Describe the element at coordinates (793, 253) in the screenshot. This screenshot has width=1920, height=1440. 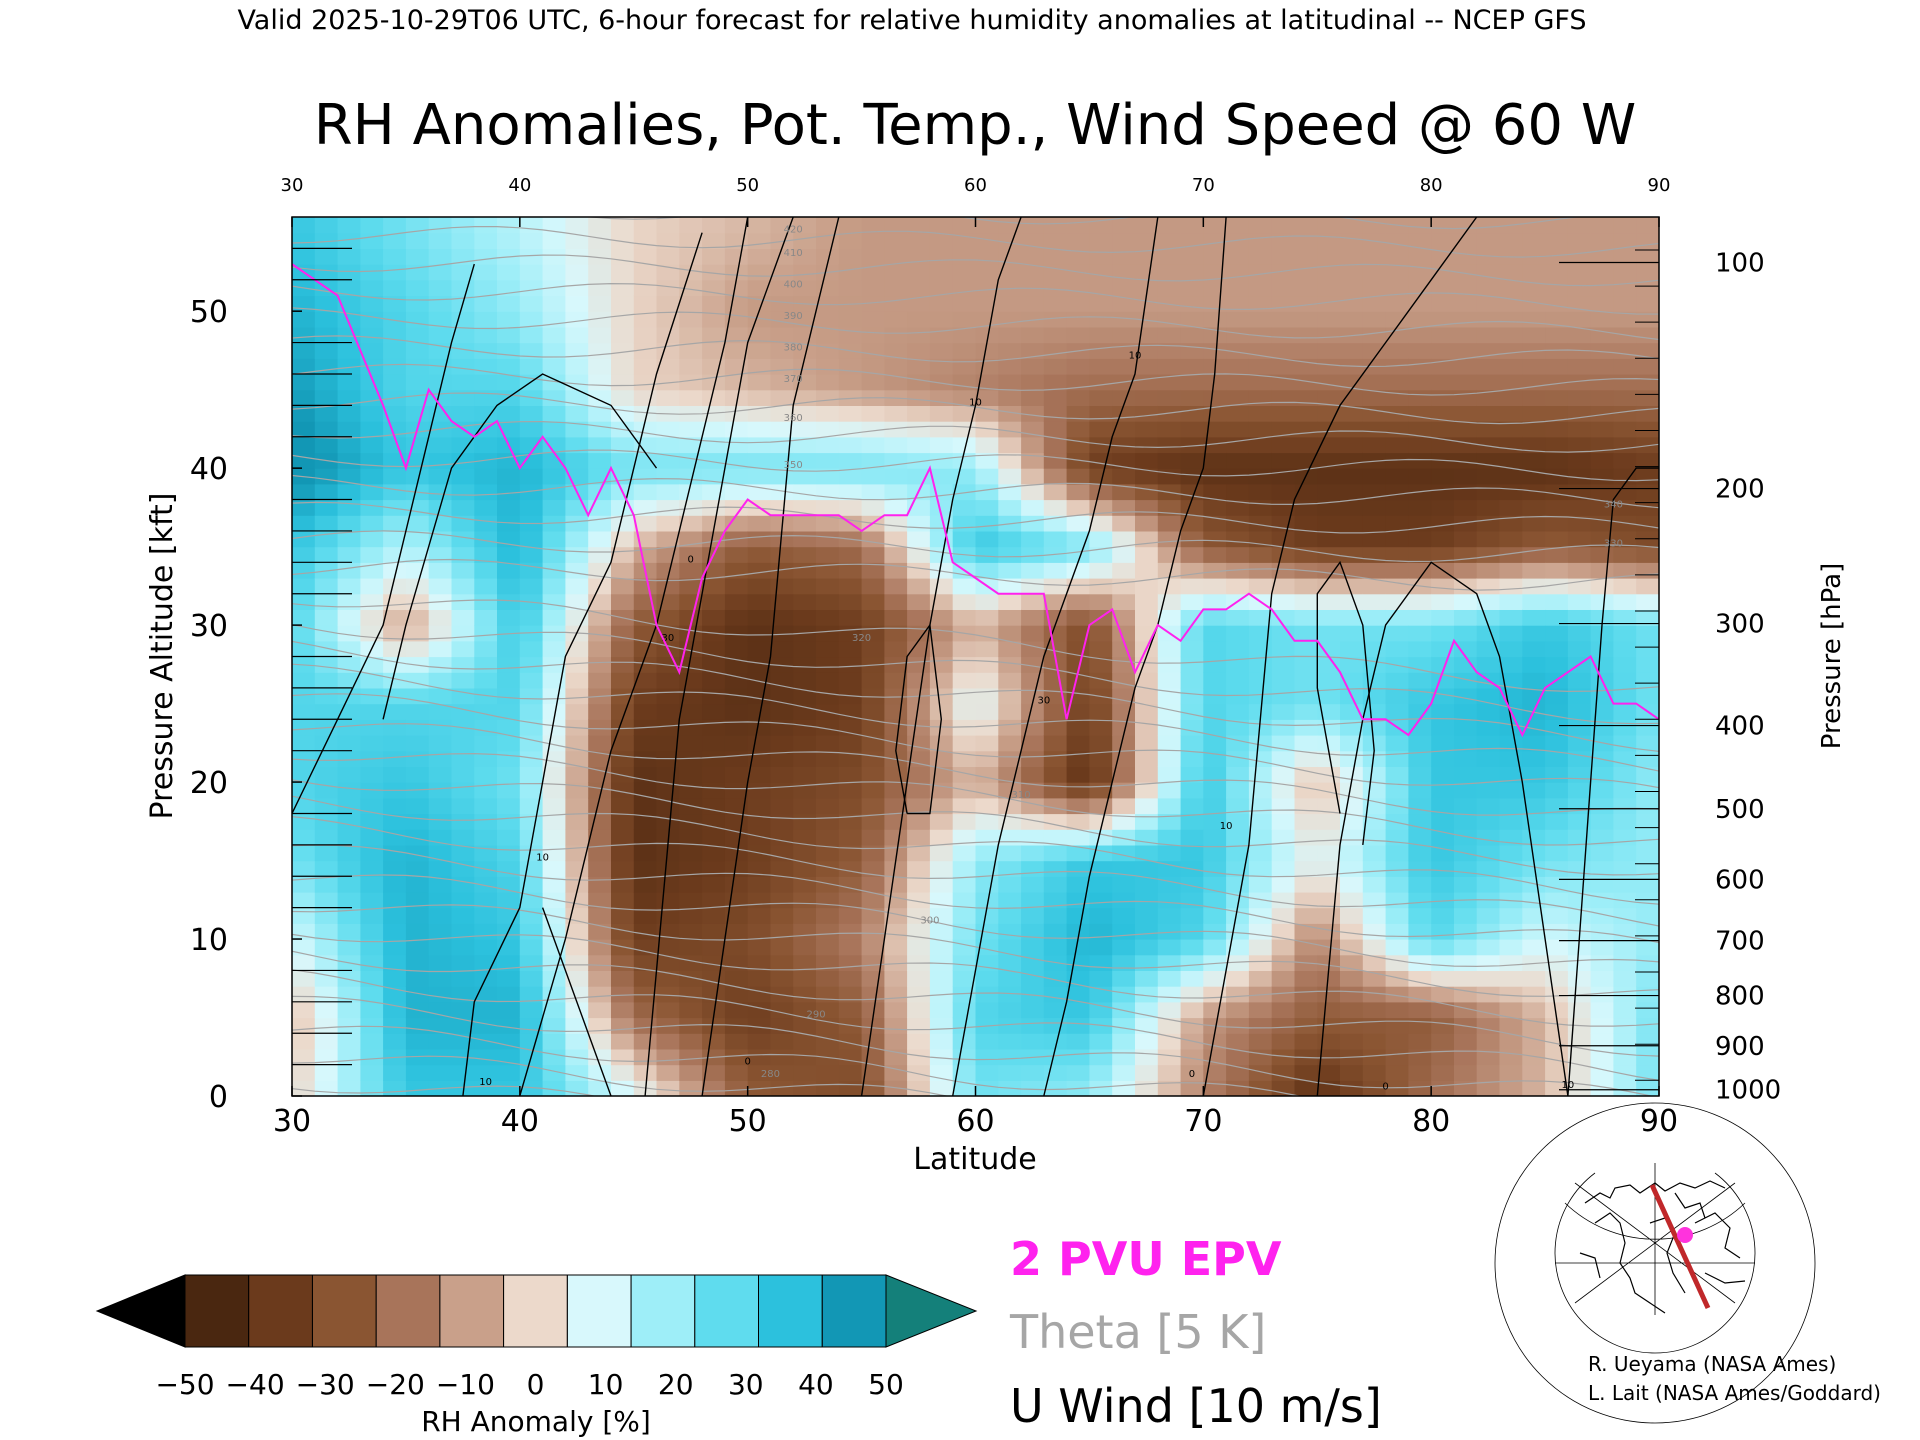
I see `theta-contour-label: 410` at that location.